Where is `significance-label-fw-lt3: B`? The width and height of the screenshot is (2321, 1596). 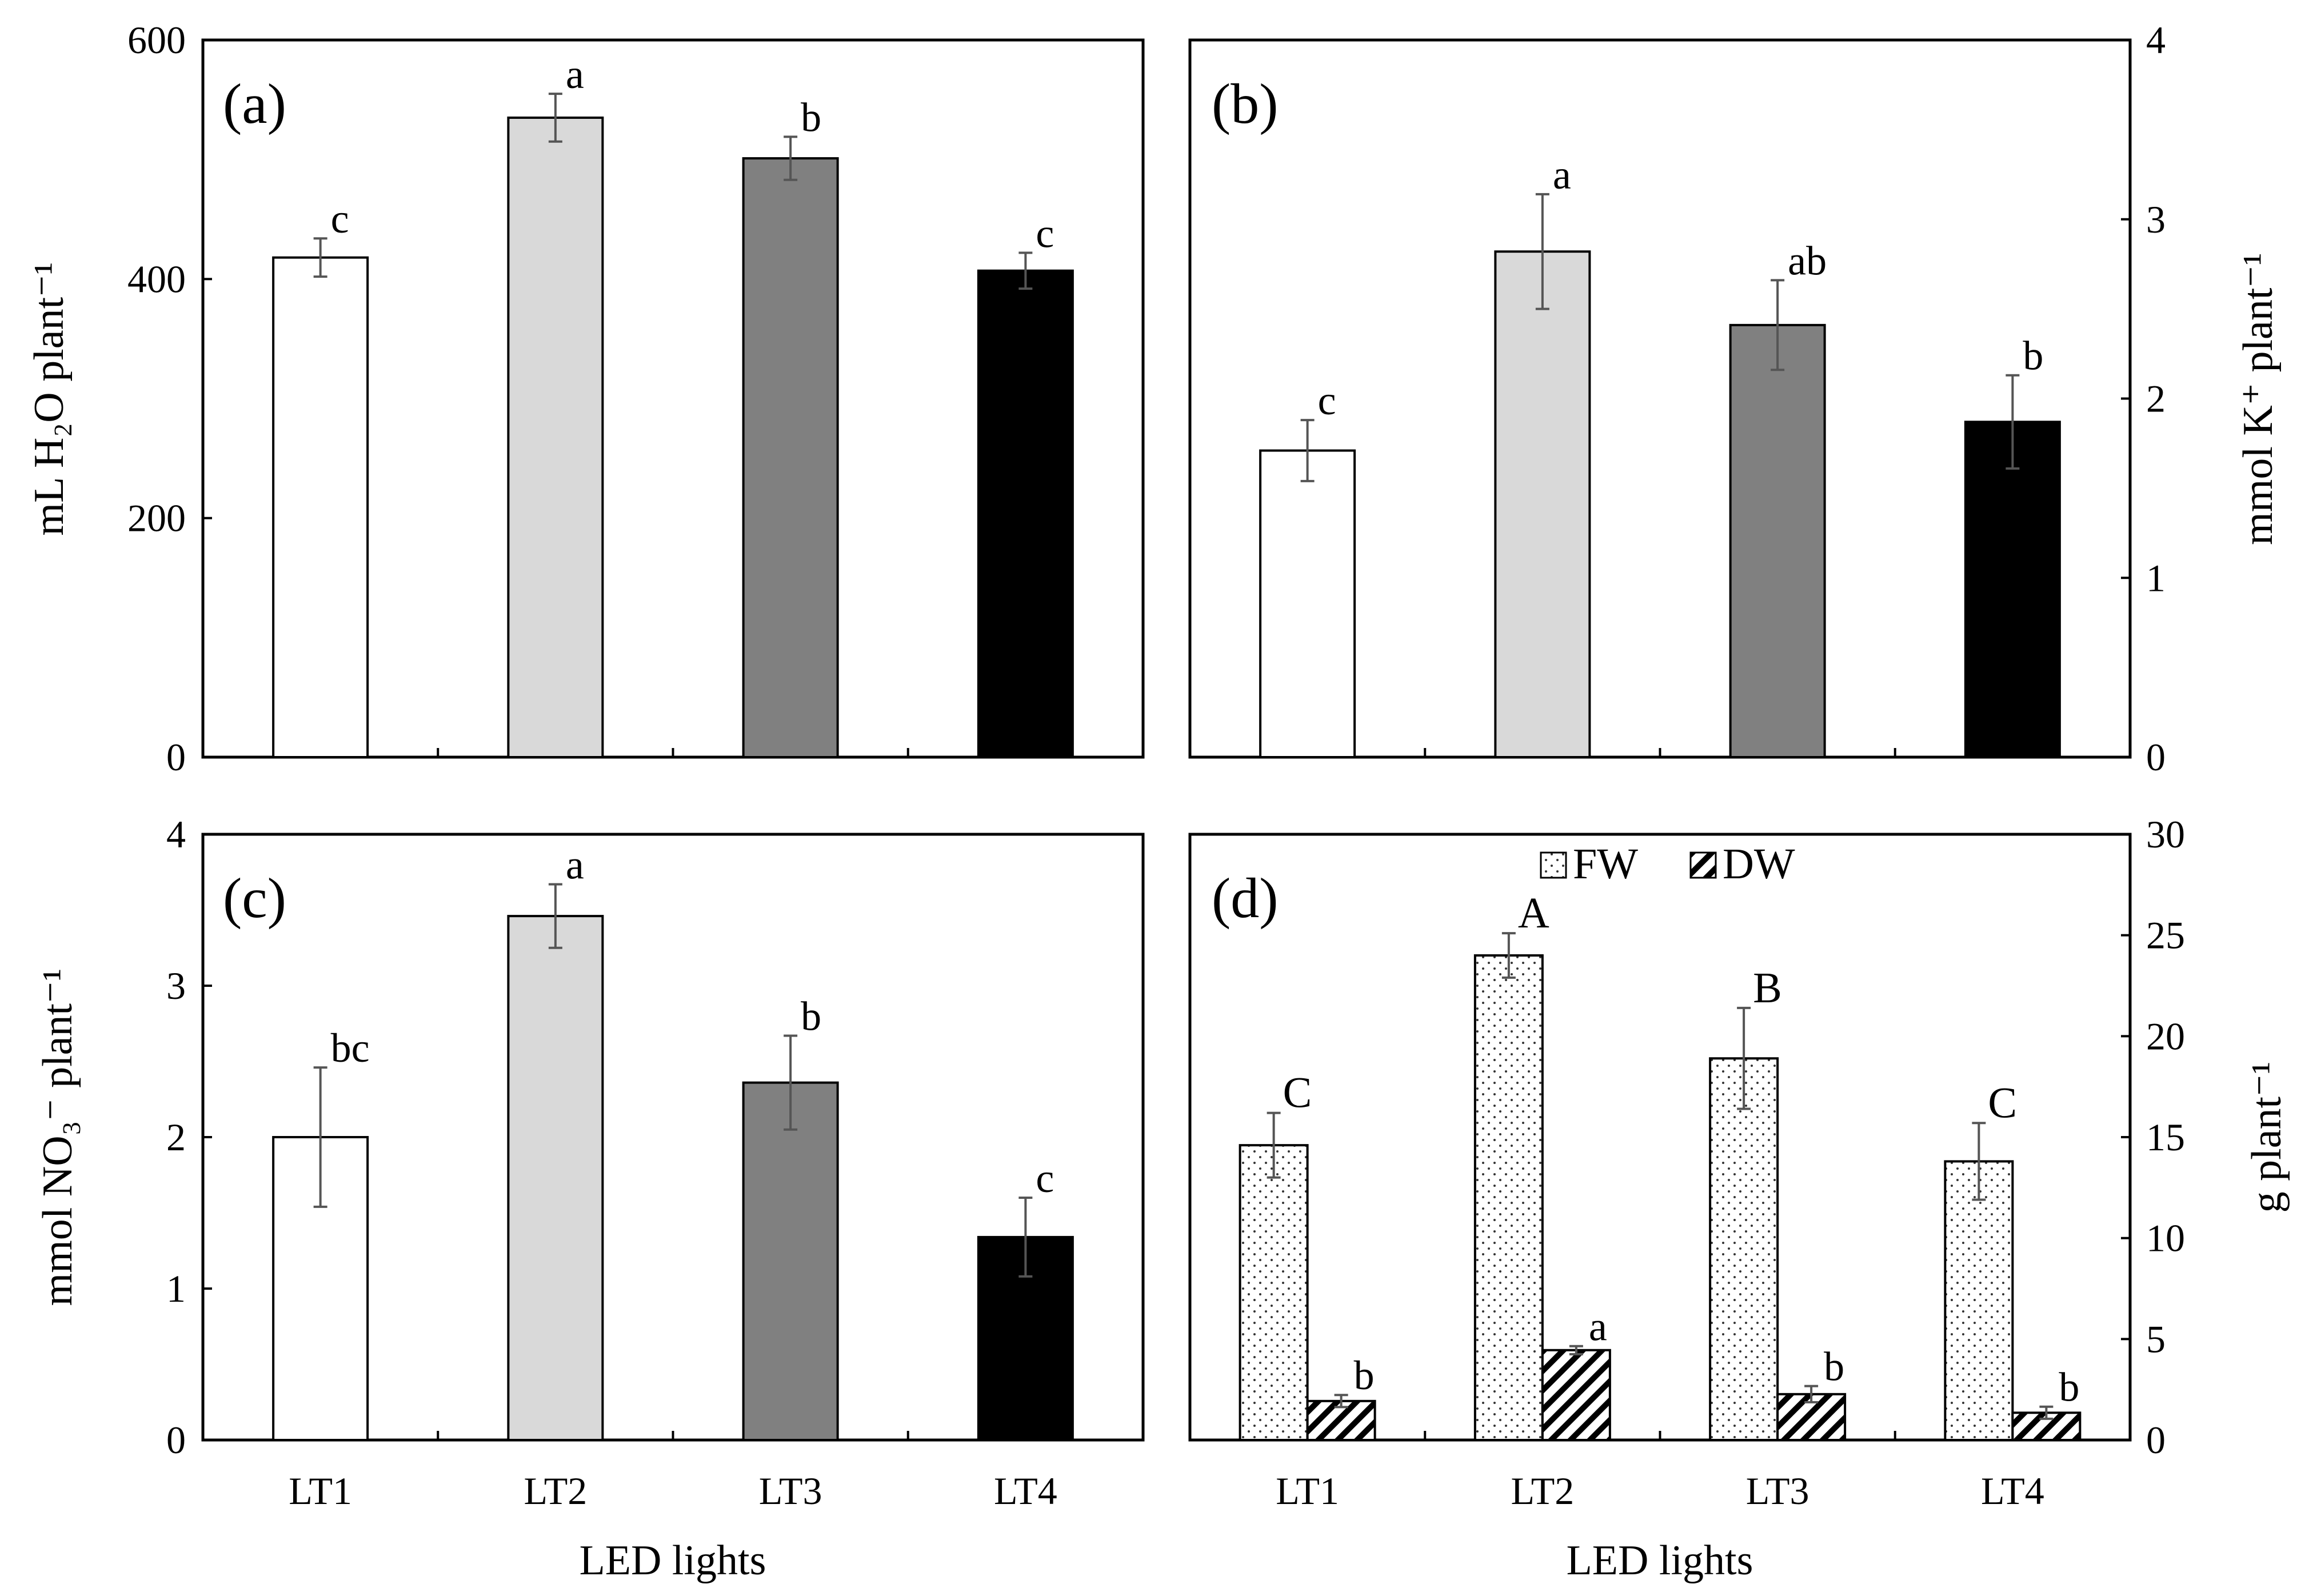 significance-label-fw-lt3: B is located at coordinates (1767, 988).